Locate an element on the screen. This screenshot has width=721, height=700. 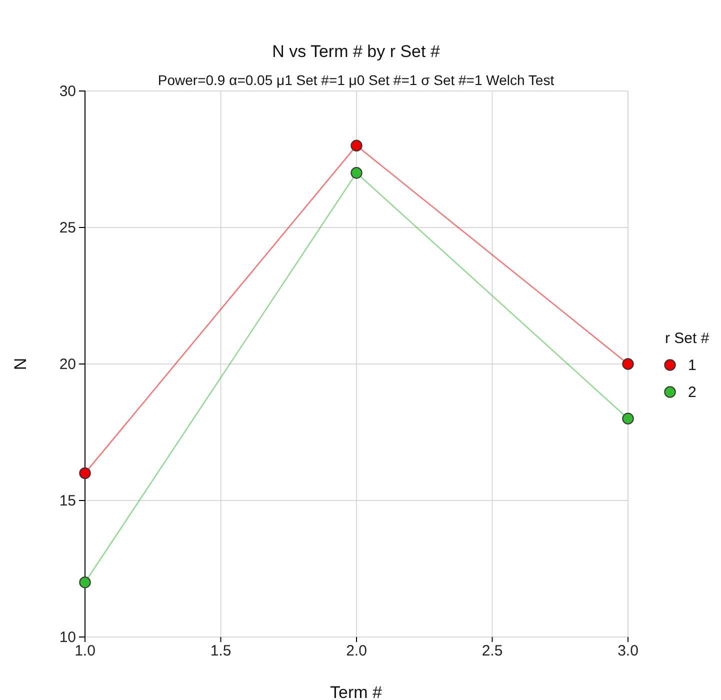
x-tick-label: 2.5 is located at coordinates (492, 651).